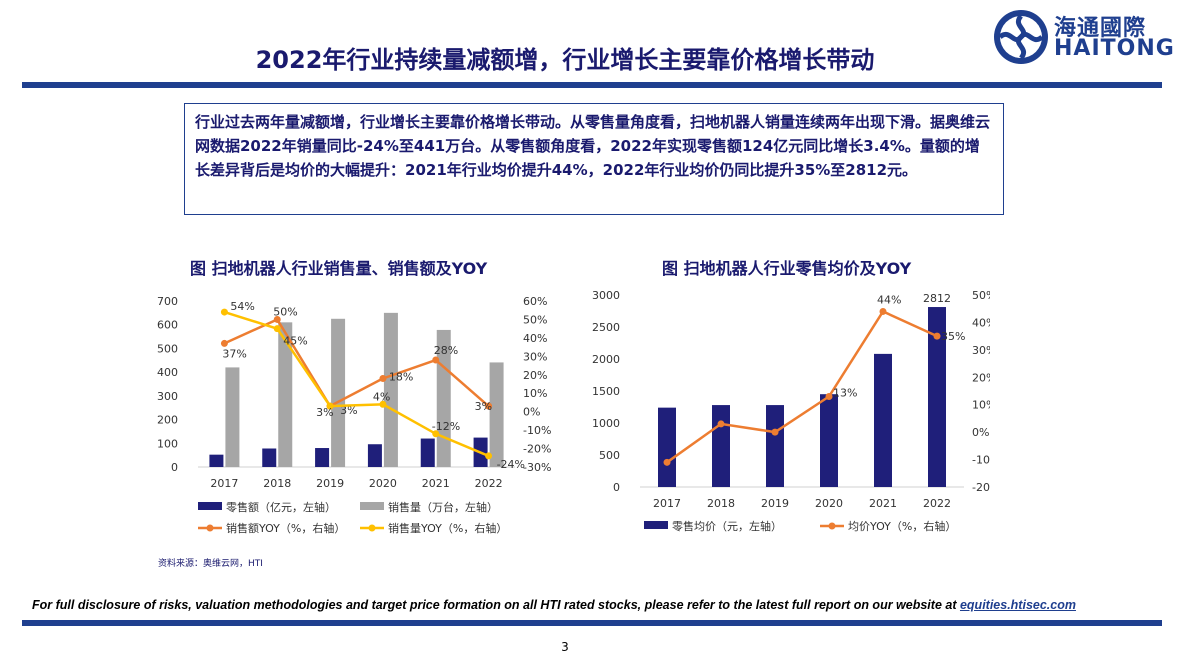 The image size is (1190, 669). Describe the element at coordinates (981, 460) in the screenshot. I see `chart2-yright-tick: -10%` at that location.